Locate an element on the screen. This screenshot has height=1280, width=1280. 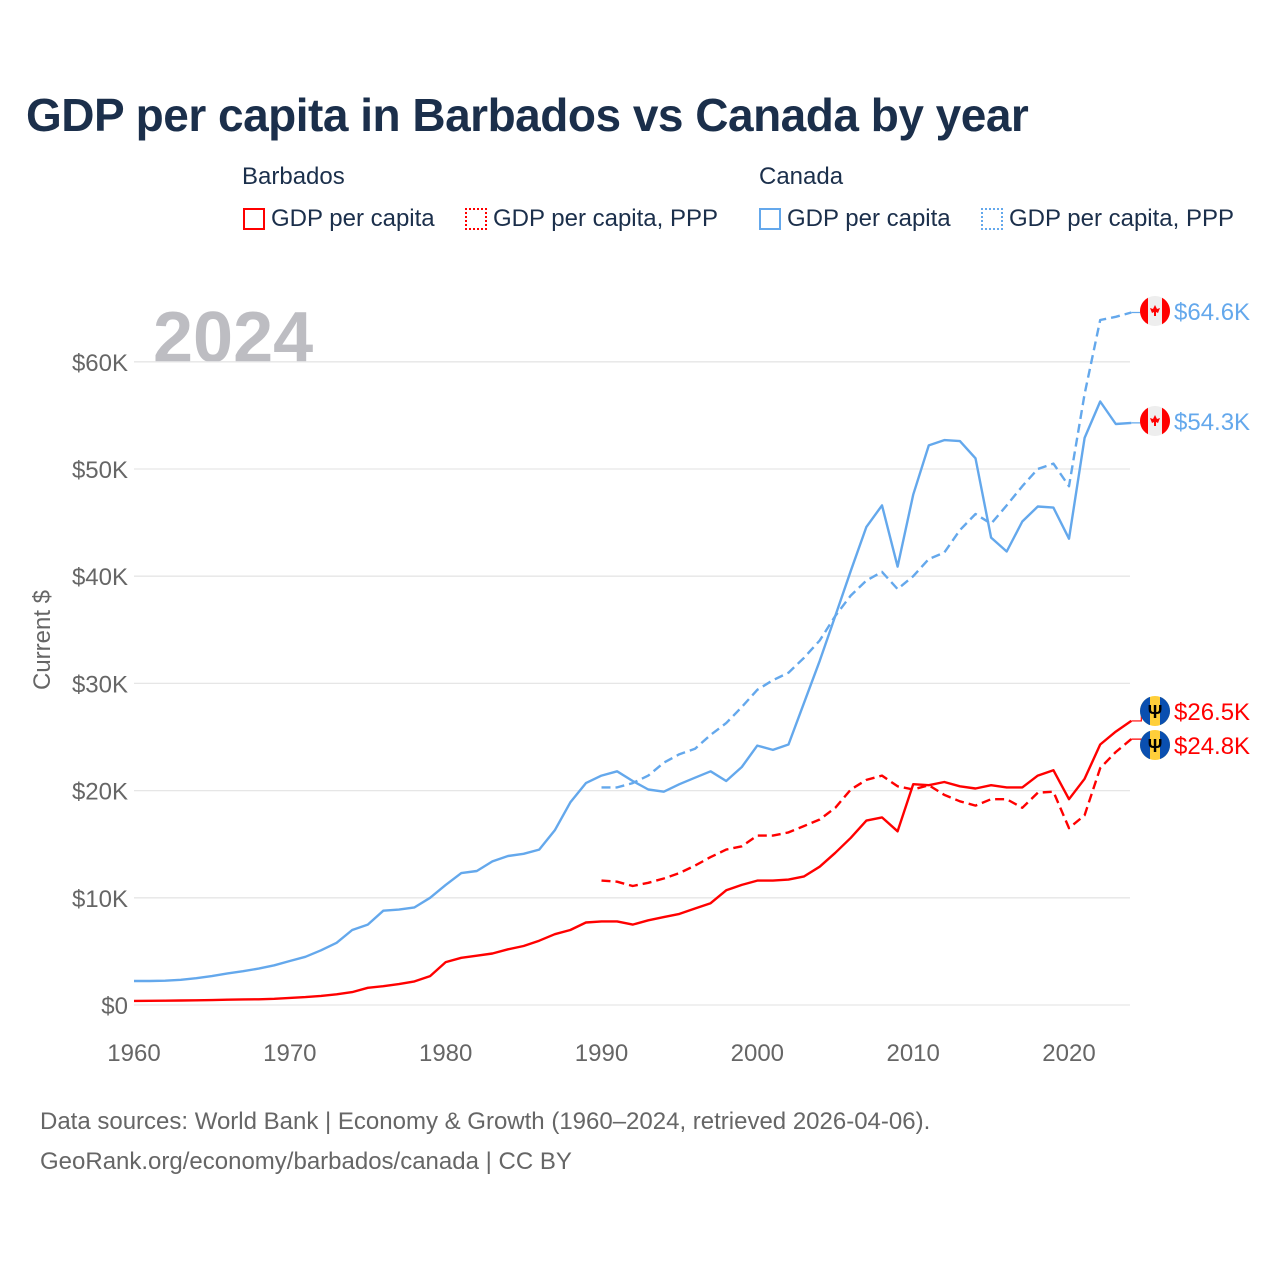
y-tick-label: $40K is located at coordinates (100, 577).